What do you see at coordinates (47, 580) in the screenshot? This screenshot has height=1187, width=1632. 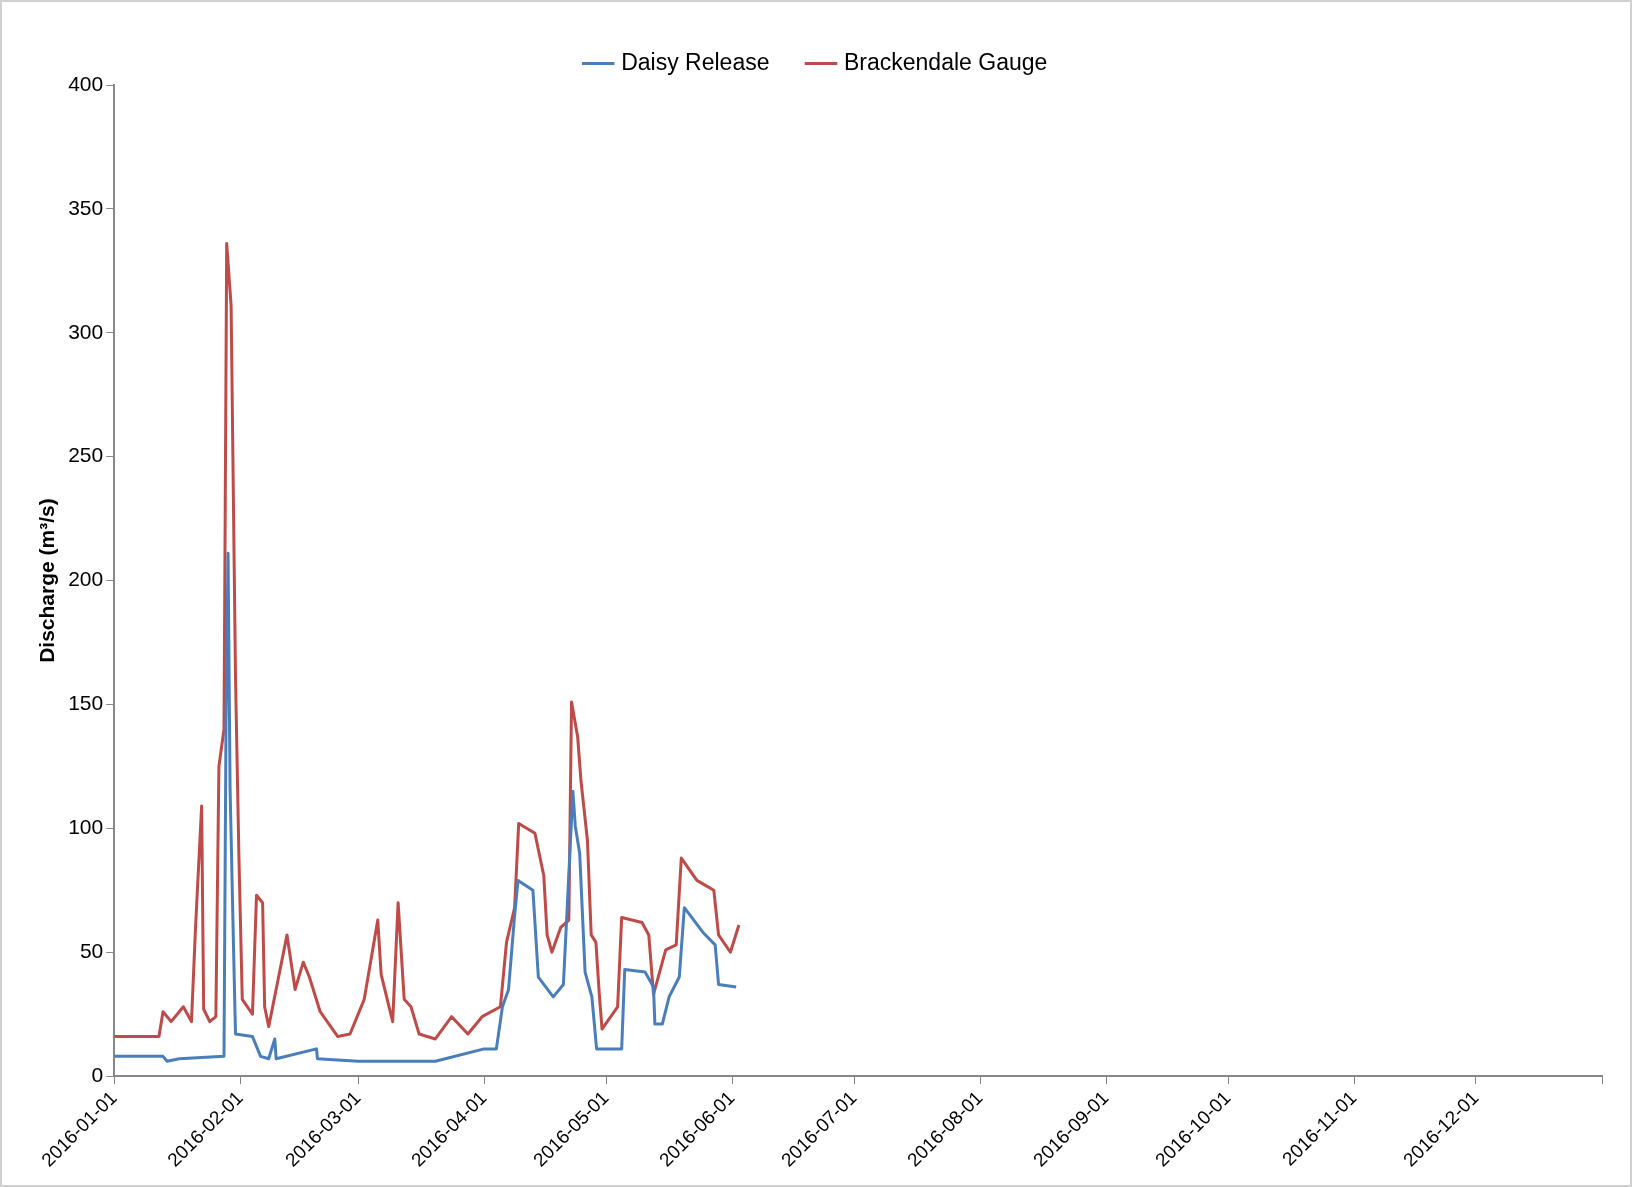 I see `y-axis-title: Discharge (m³/s)` at bounding box center [47, 580].